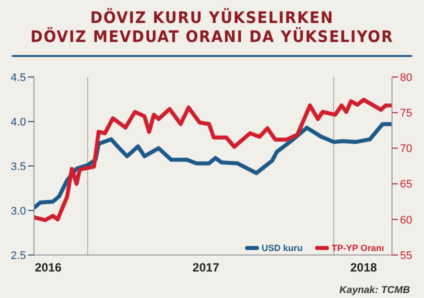  I want to click on x-tick-label: 2018, so click(364, 267).